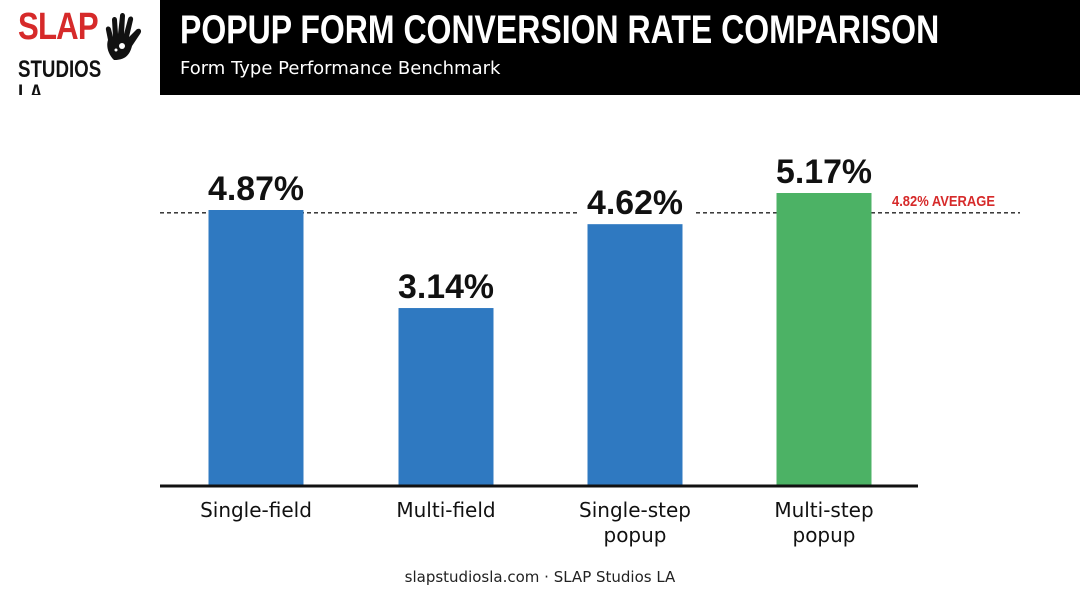 This screenshot has height=603, width=1080. I want to click on brand-logo: SLAP STUDIOS LA, so click(80, 47).